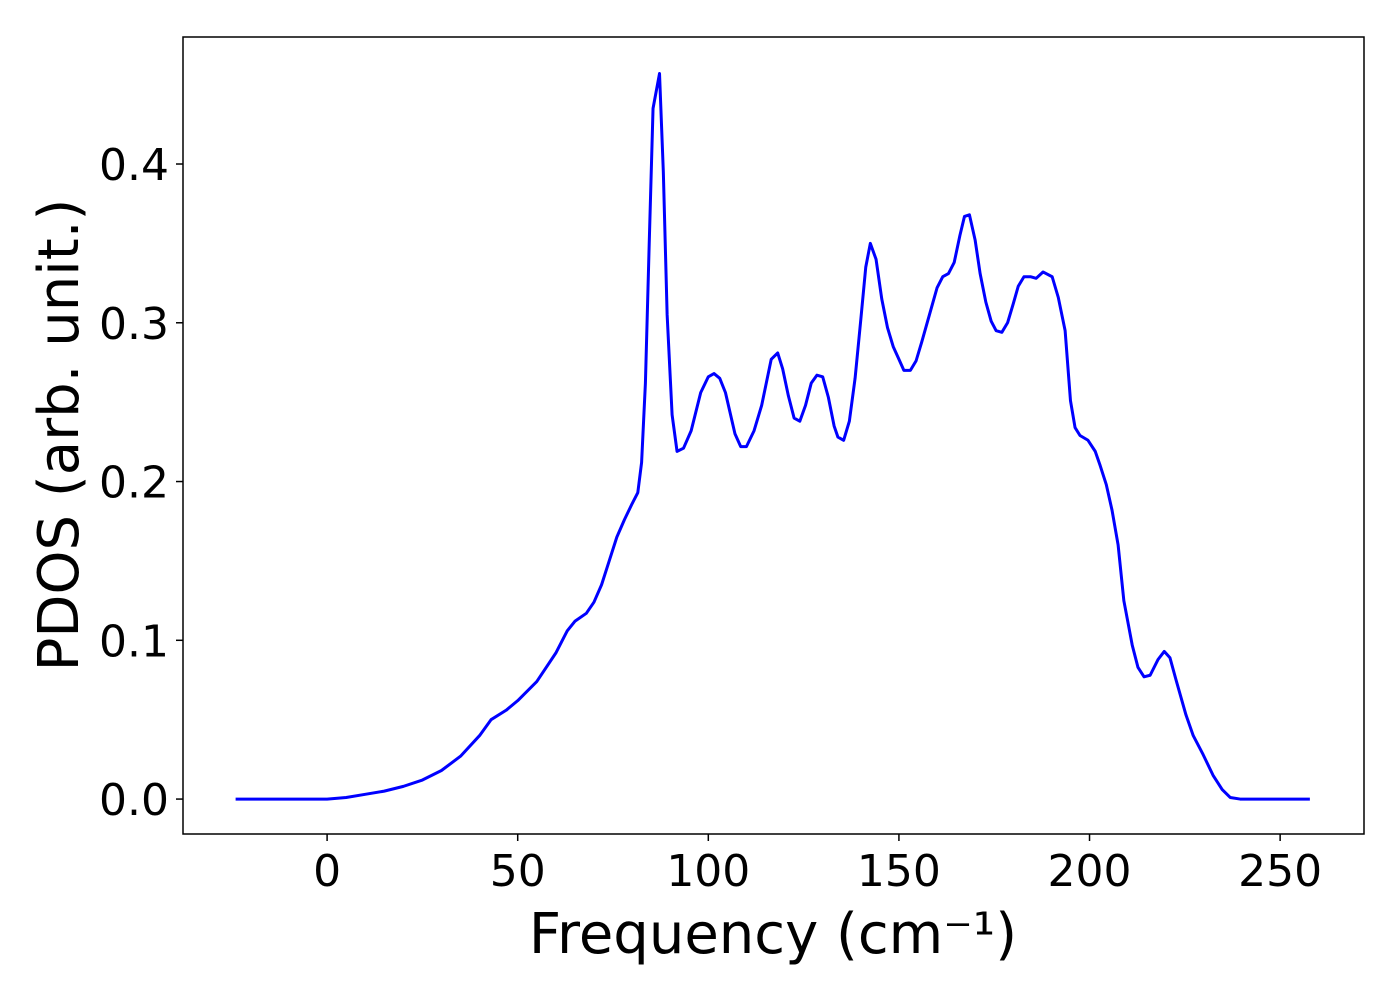 The height and width of the screenshot is (1000, 1400). Describe the element at coordinates (134, 324) in the screenshot. I see `y-tick-label: 0.3` at that location.